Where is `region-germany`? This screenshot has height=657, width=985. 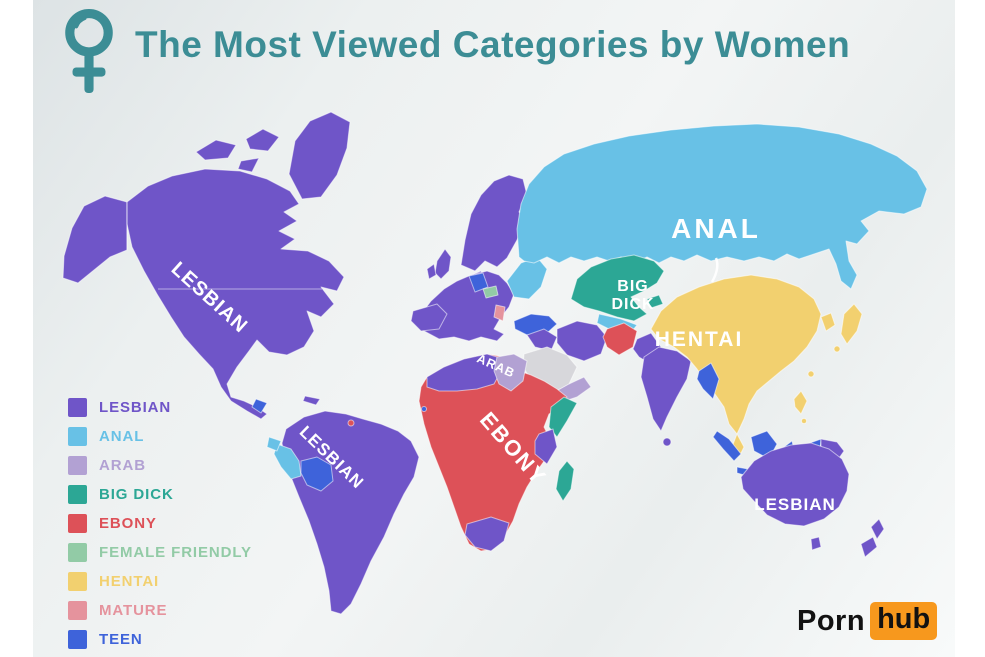
region-germany is located at coordinates (478, 282).